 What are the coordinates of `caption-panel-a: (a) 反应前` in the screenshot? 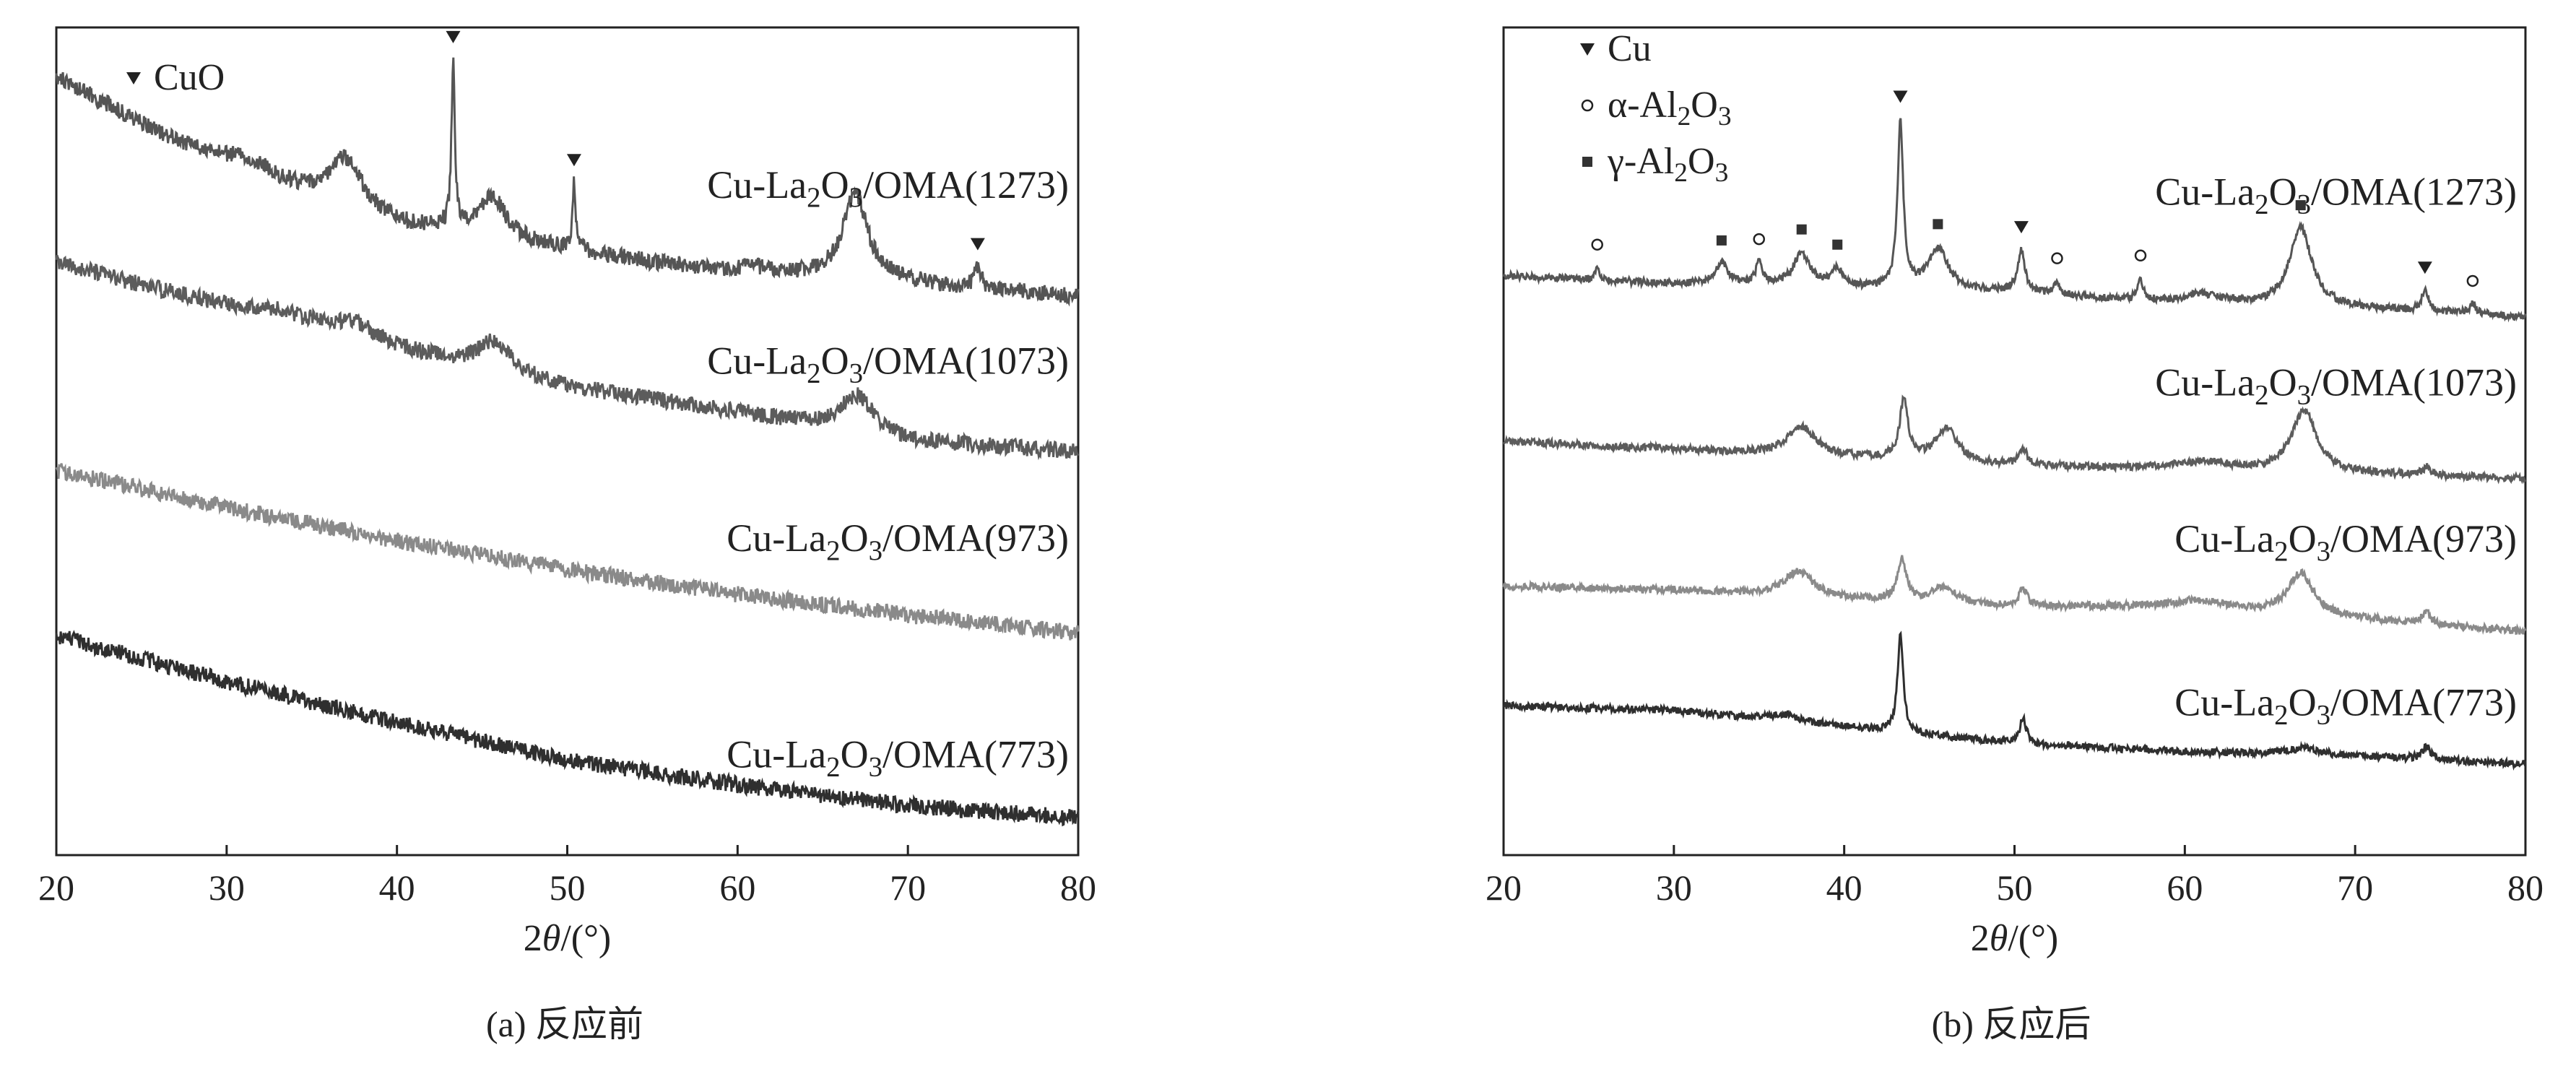 It's located at (564, 1024).